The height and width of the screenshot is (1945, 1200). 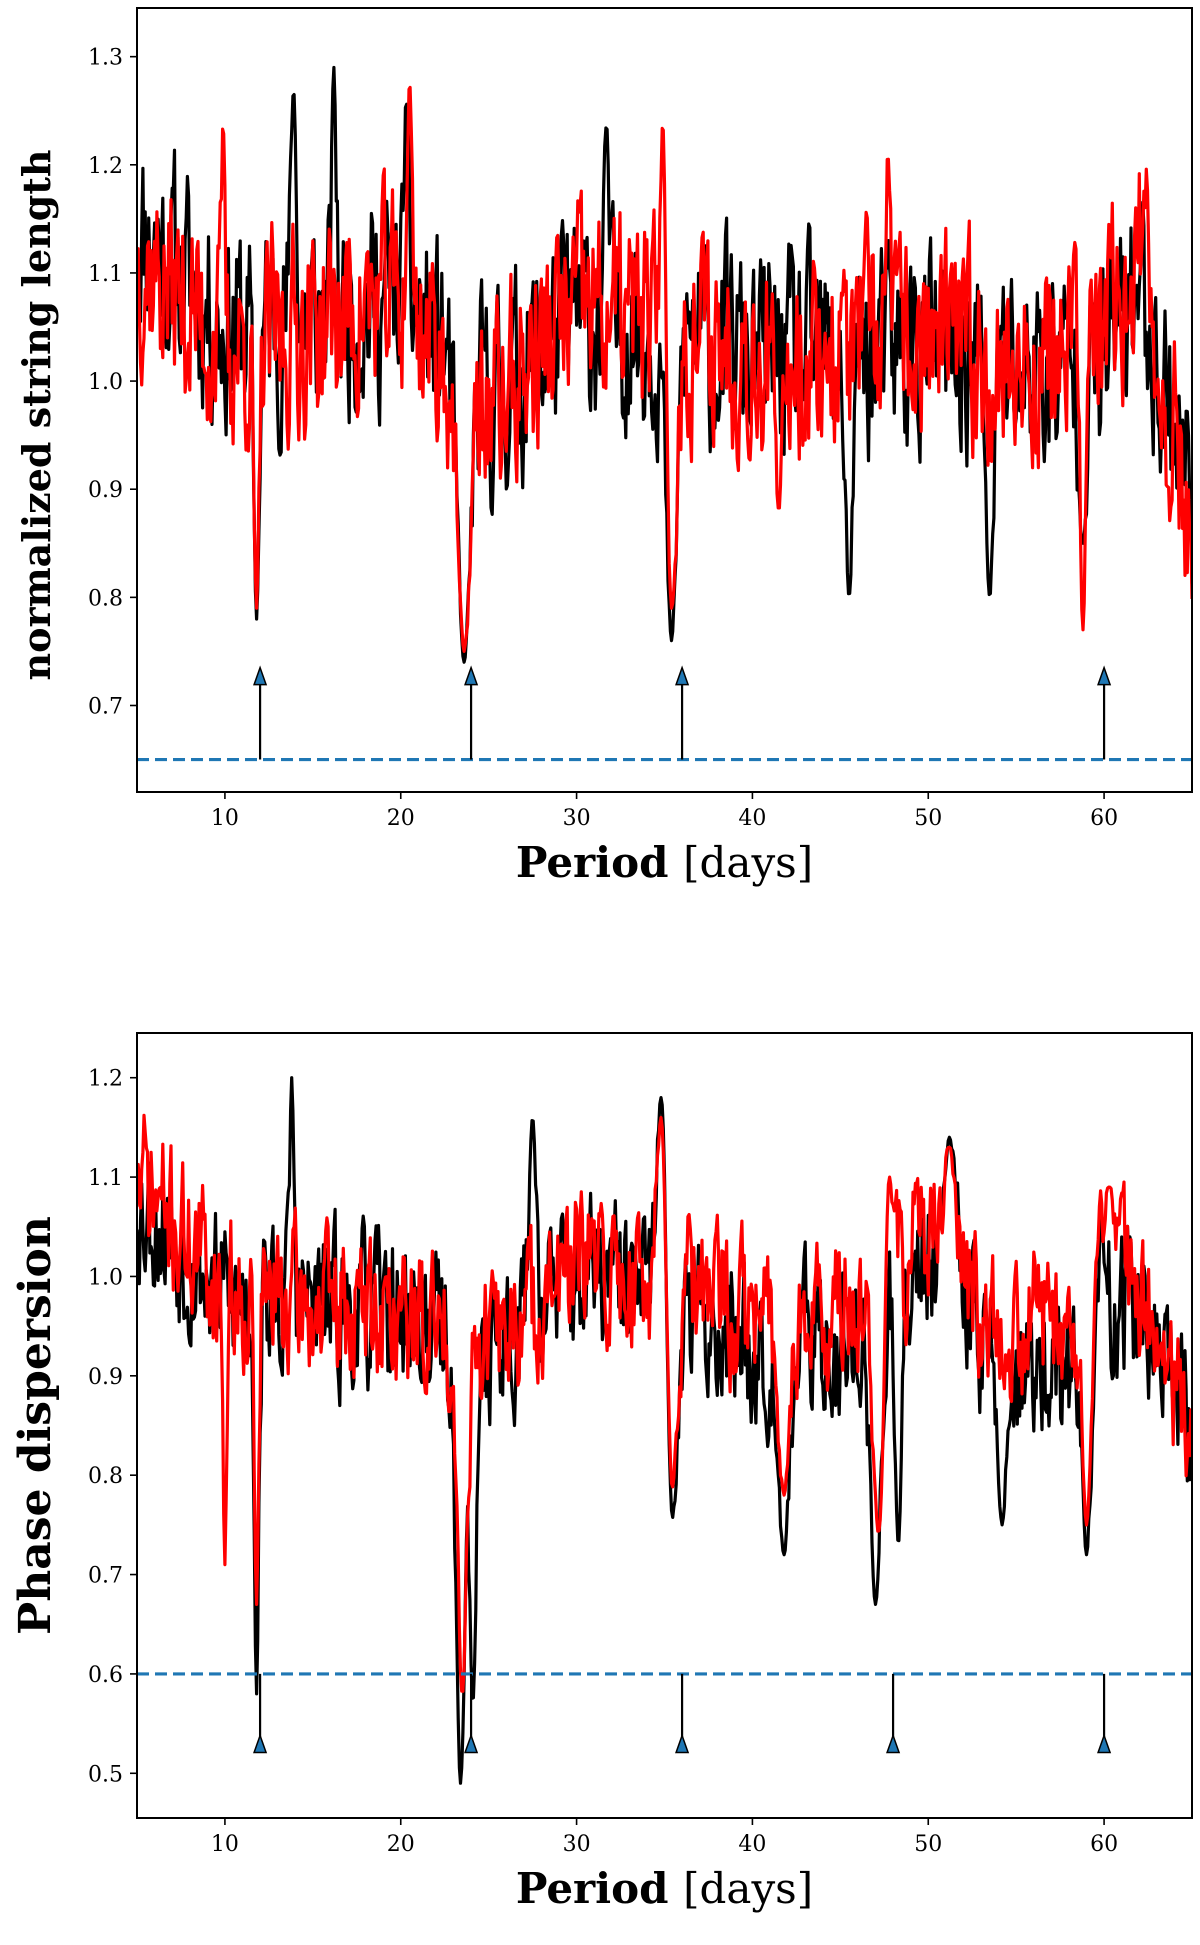 I want to click on y-tick-label: 0.5, so click(x=105, y=1774).